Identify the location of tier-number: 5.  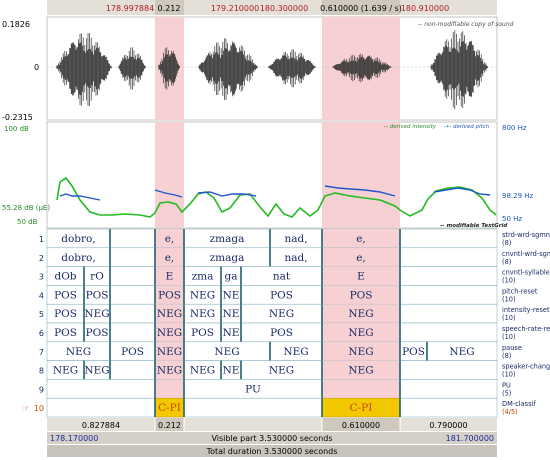
(41, 314).